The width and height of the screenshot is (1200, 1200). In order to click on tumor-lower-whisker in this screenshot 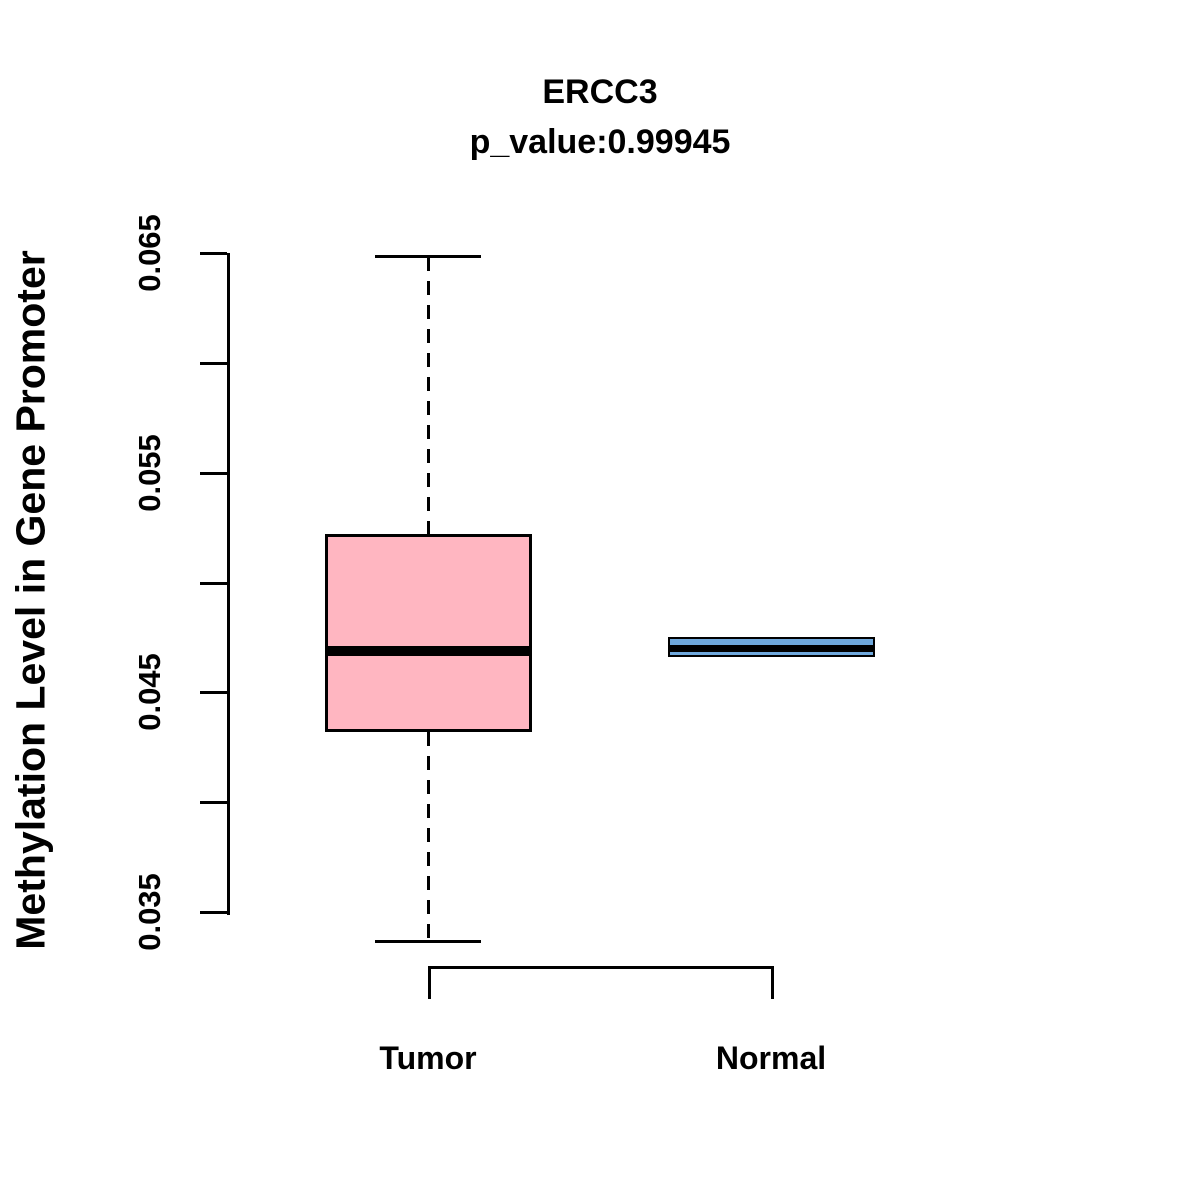, I will do `click(428, 836)`.